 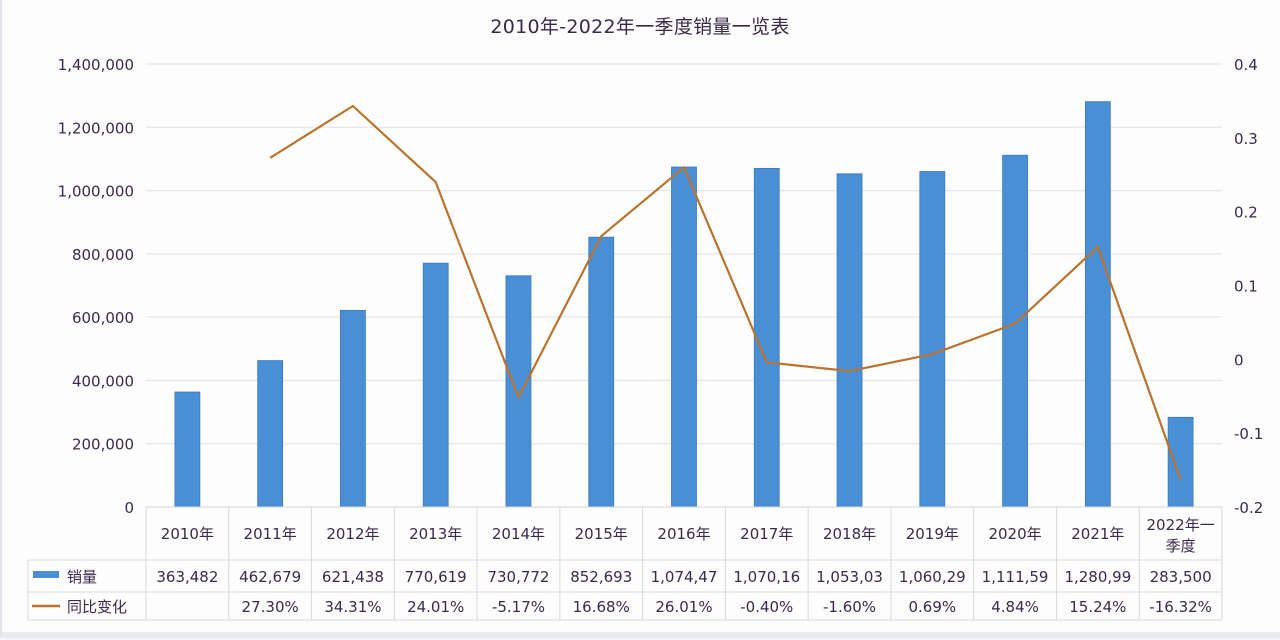 I want to click on left-axis-tick-label: 0, so click(x=129, y=508).